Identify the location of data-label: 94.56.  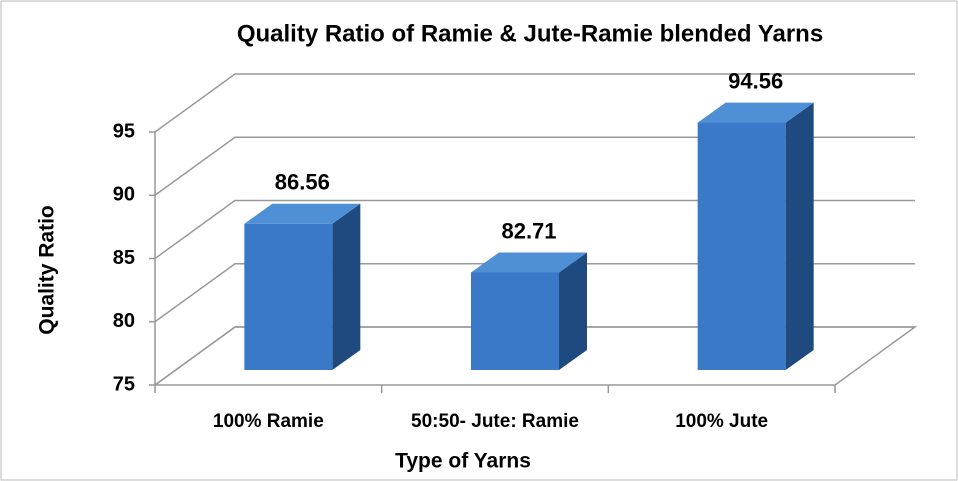
(755, 80).